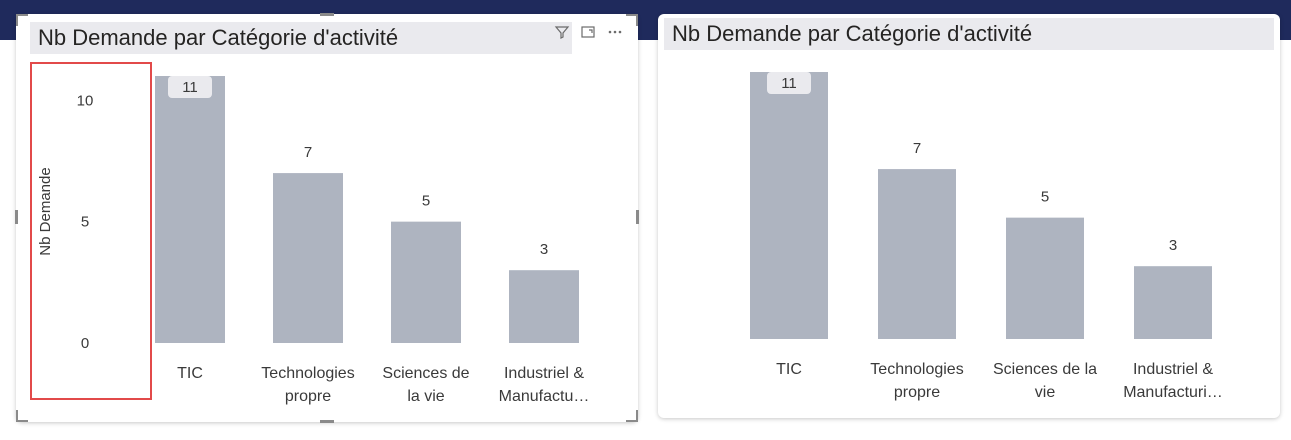 This screenshot has width=1291, height=440. I want to click on category-label-3-line-2: la vie, so click(425, 396).